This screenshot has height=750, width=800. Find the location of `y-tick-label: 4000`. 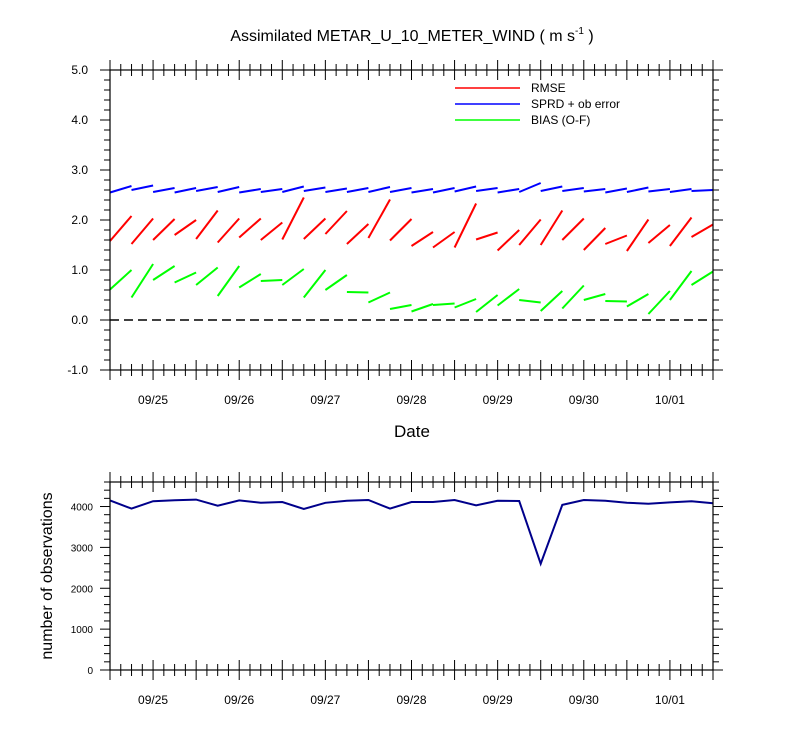

y-tick-label: 4000 is located at coordinates (82, 508).